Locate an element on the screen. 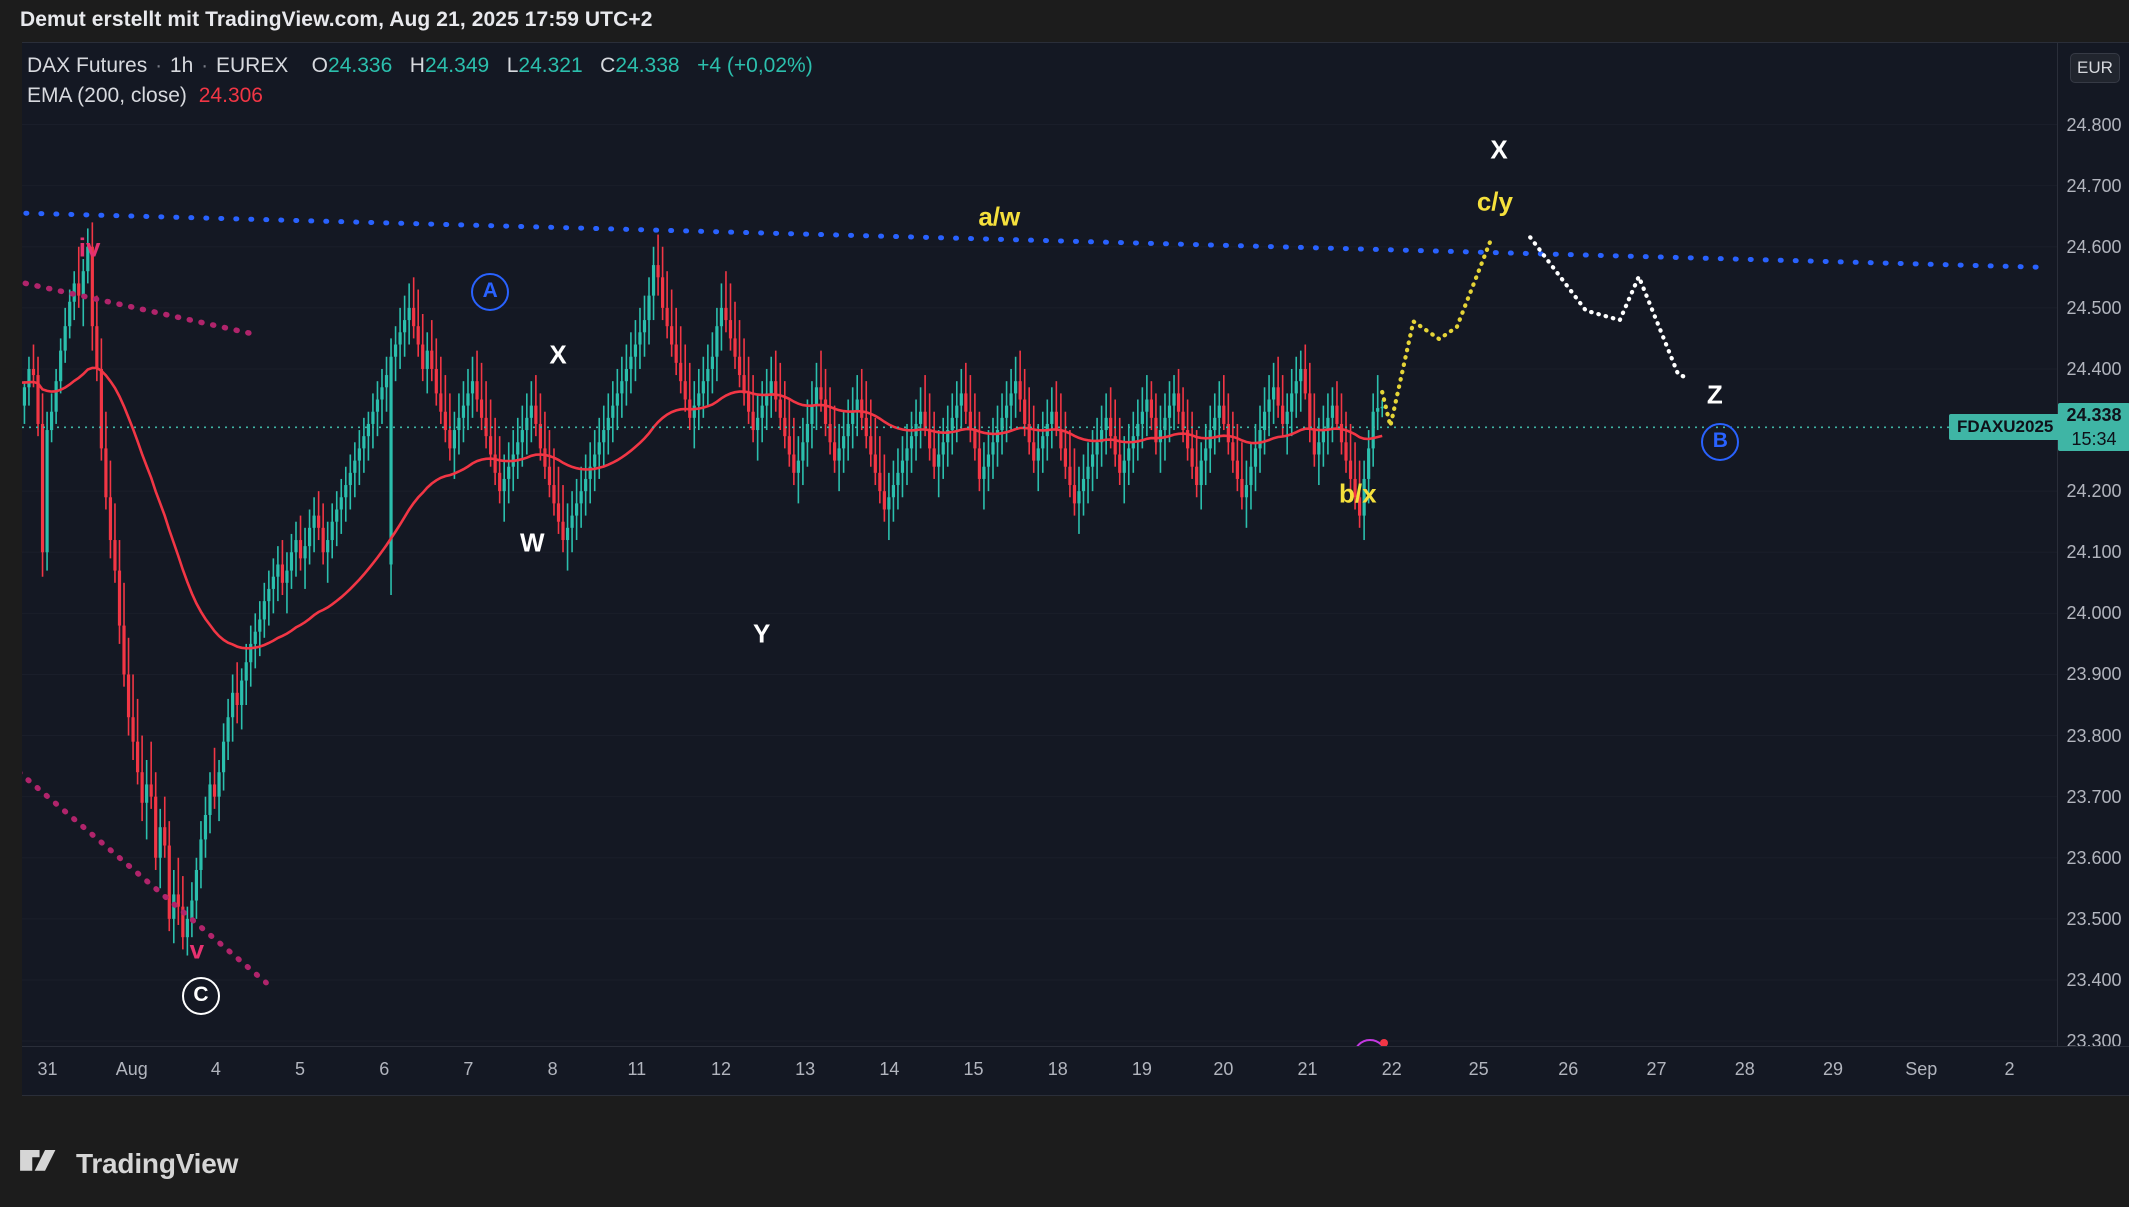  price-tick: 23.600 is located at coordinates (2094, 857).